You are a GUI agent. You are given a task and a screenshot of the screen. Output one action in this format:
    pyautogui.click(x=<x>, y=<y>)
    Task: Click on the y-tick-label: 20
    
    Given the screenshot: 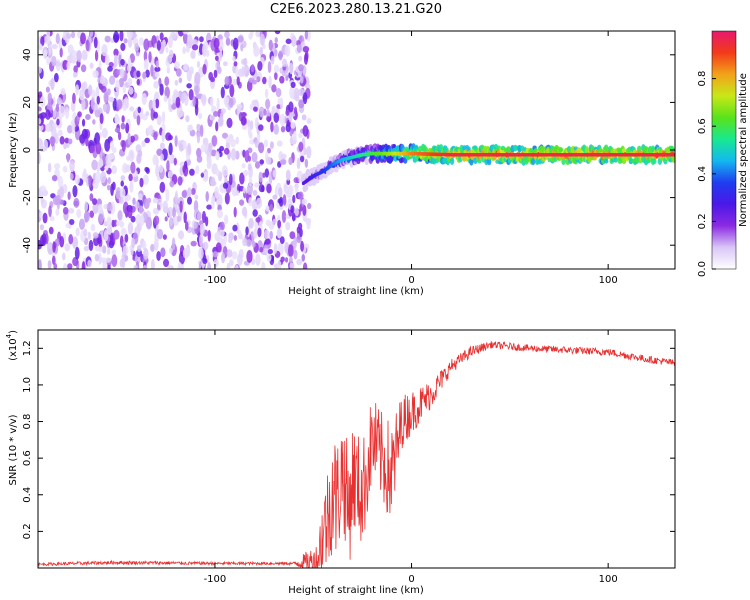 What is the action you would take?
    pyautogui.click(x=27, y=102)
    